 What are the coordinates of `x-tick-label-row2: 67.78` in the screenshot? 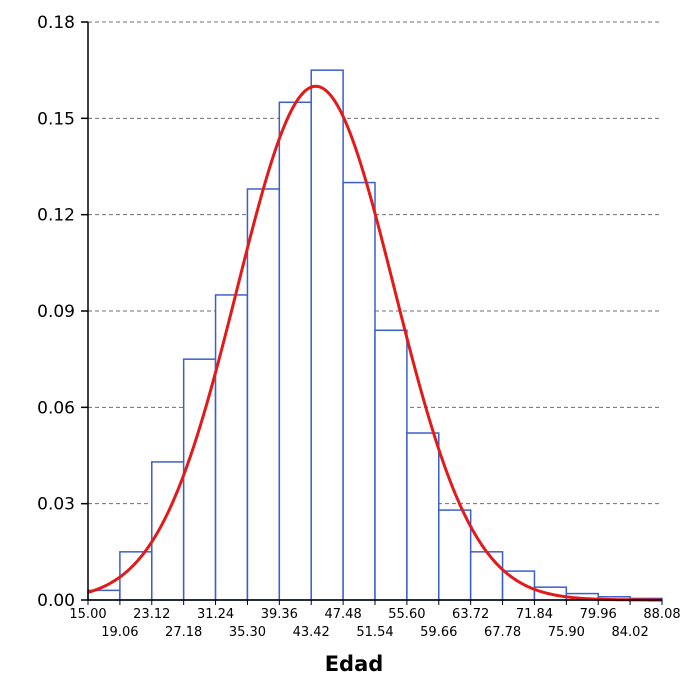 It's located at (502, 632).